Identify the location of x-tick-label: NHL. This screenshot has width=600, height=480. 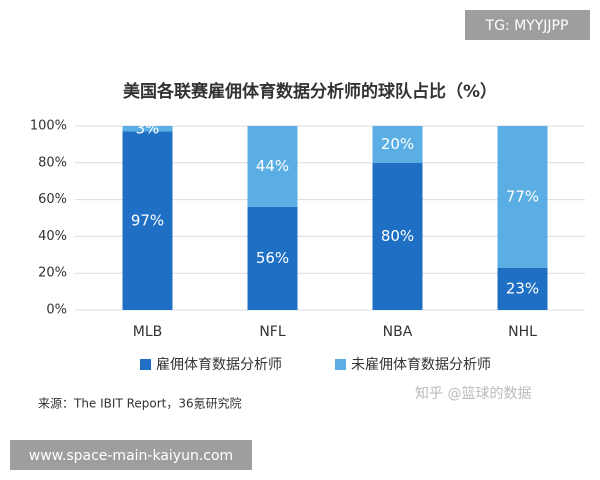
(522, 332).